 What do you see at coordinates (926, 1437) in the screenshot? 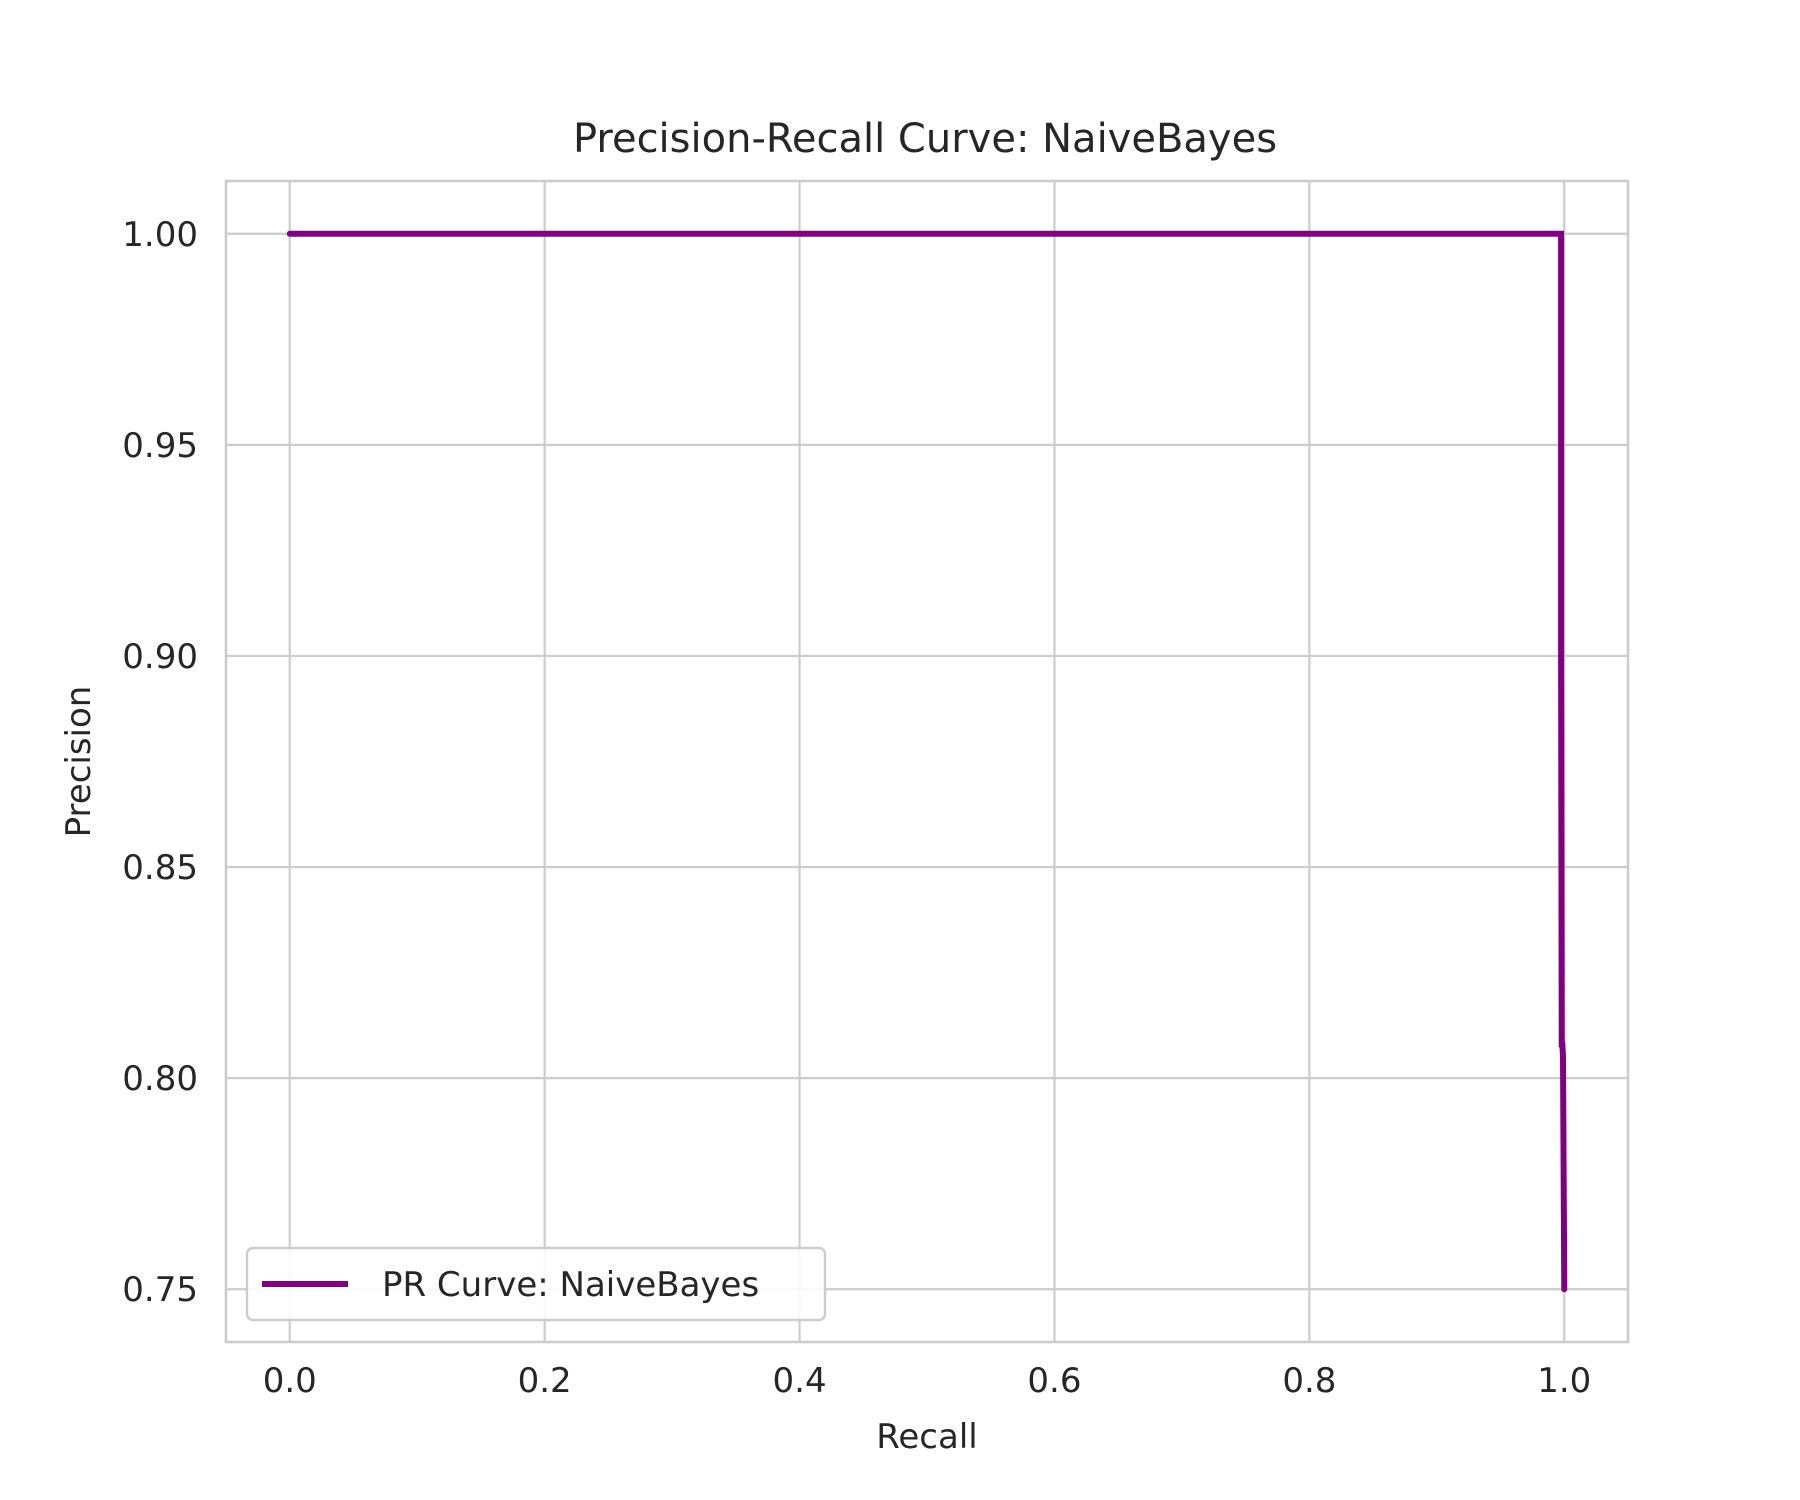
I see `x-axis-label: Recall` at bounding box center [926, 1437].